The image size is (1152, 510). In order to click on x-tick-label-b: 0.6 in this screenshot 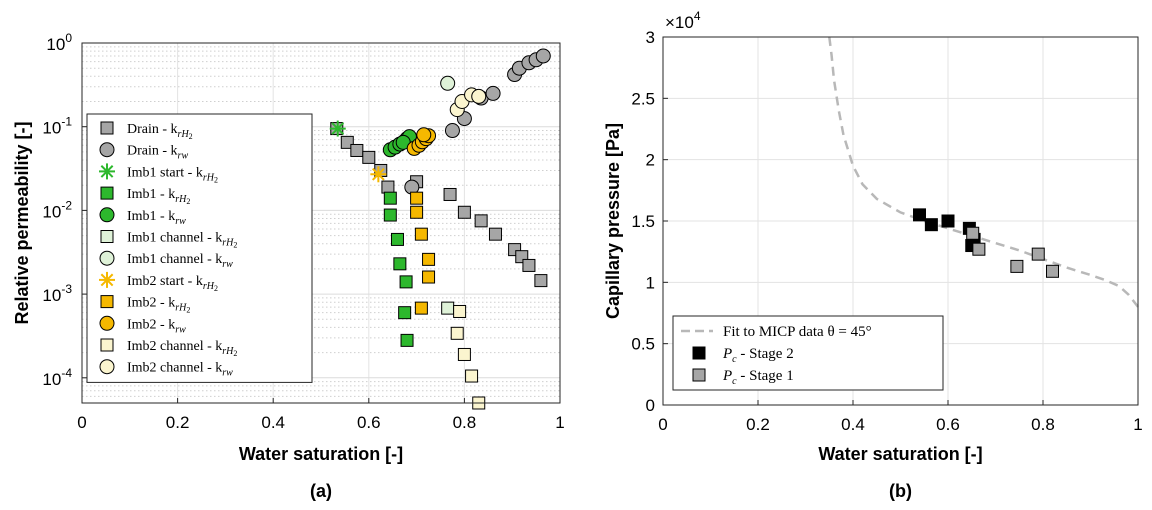, I will do `click(948, 424)`.